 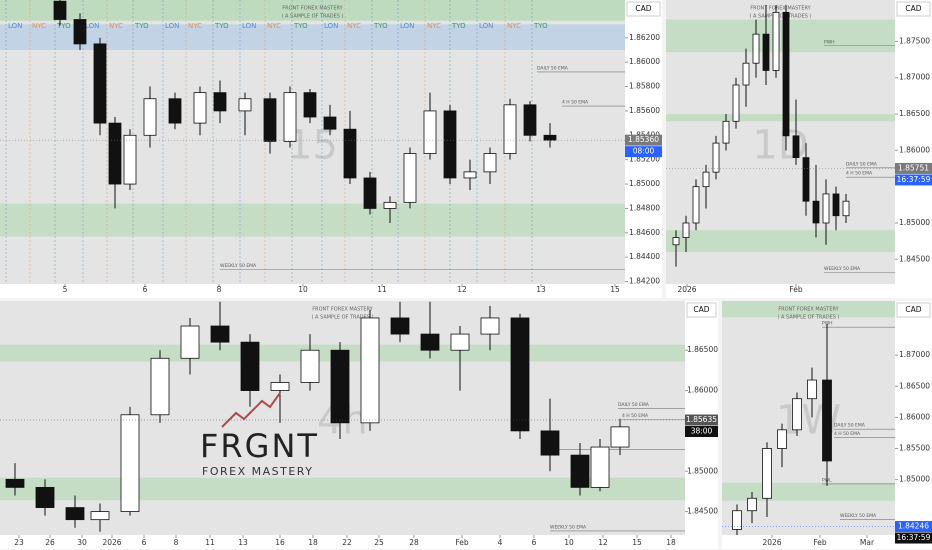 I want to click on last-price-label: 1.85751, so click(x=913, y=167).